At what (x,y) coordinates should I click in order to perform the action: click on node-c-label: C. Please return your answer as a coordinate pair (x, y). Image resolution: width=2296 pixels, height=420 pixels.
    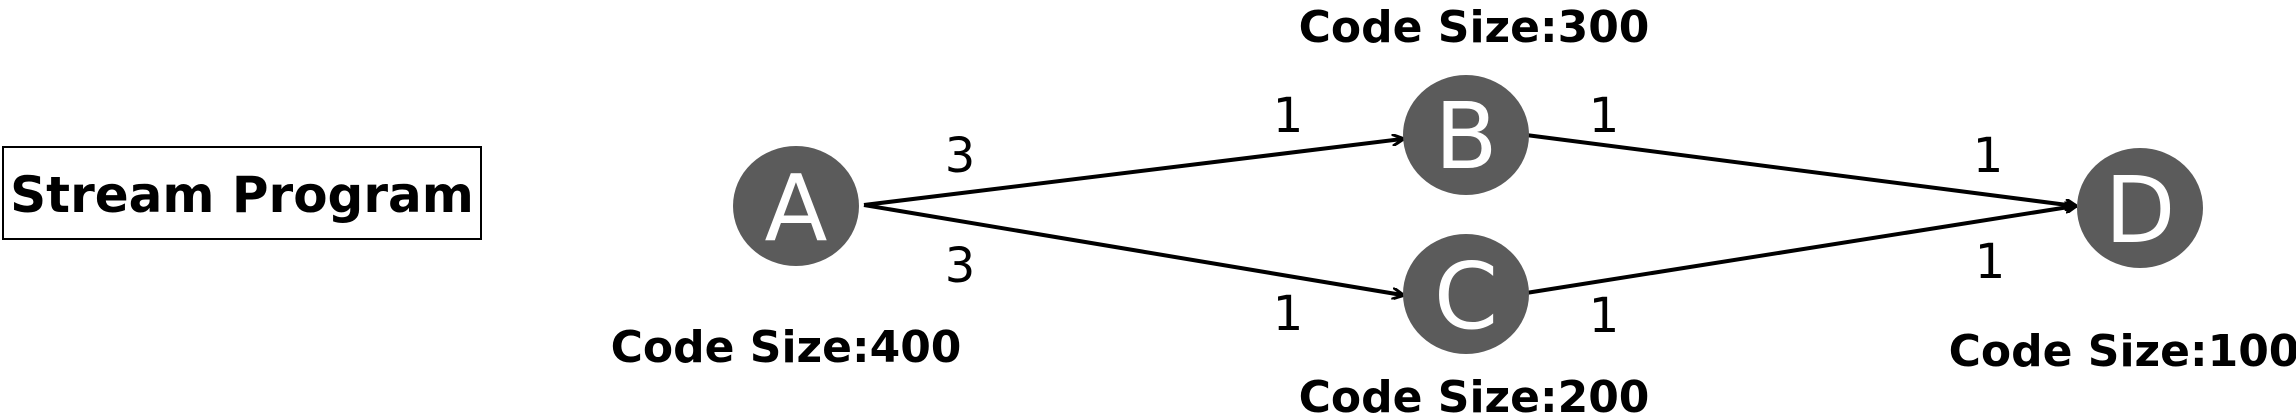
    Looking at the image, I should click on (1466, 296).